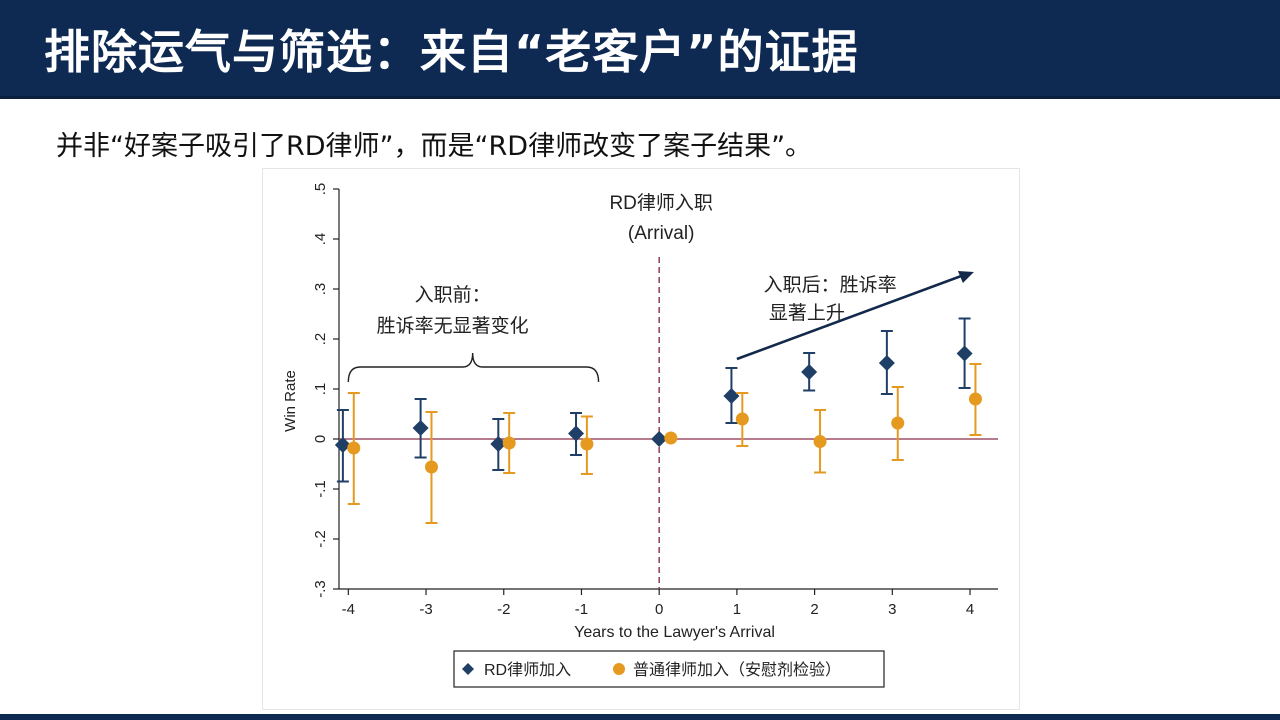 Image resolution: width=1280 pixels, height=720 pixels. I want to click on annotation-after-sub: 显著上升, so click(807, 313).